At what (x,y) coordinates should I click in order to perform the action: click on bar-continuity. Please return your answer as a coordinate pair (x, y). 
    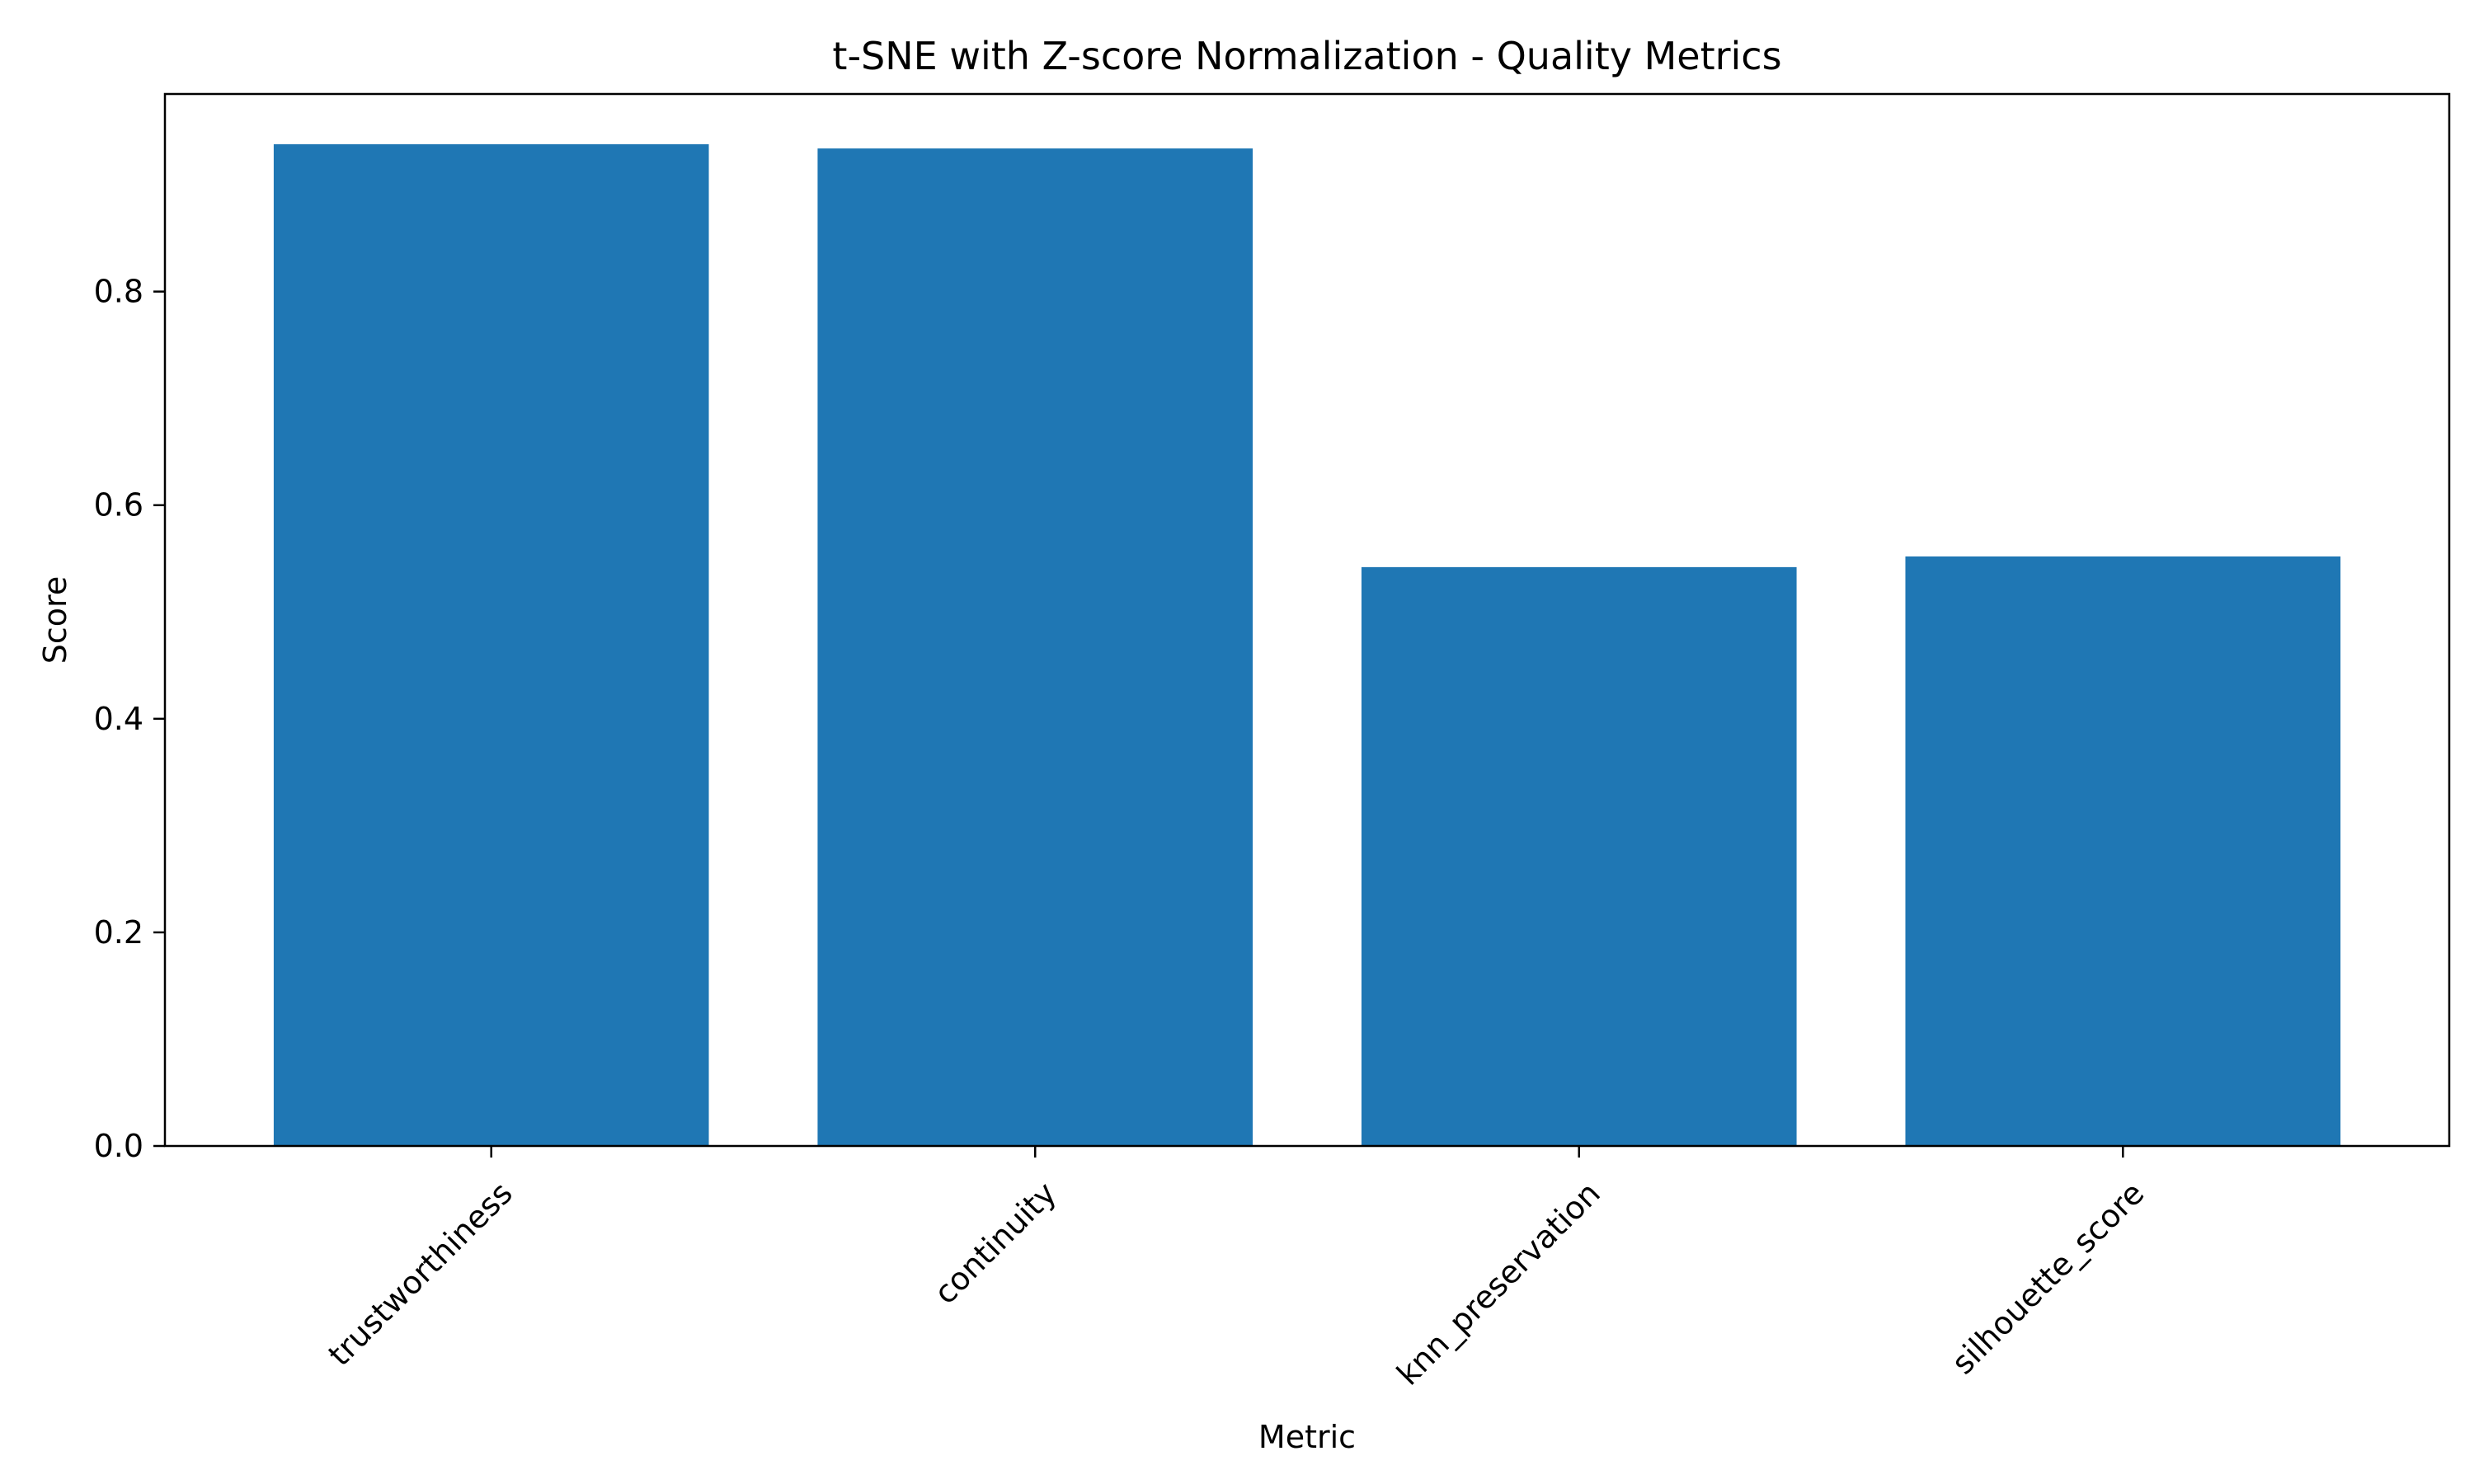
    Looking at the image, I should click on (1035, 647).